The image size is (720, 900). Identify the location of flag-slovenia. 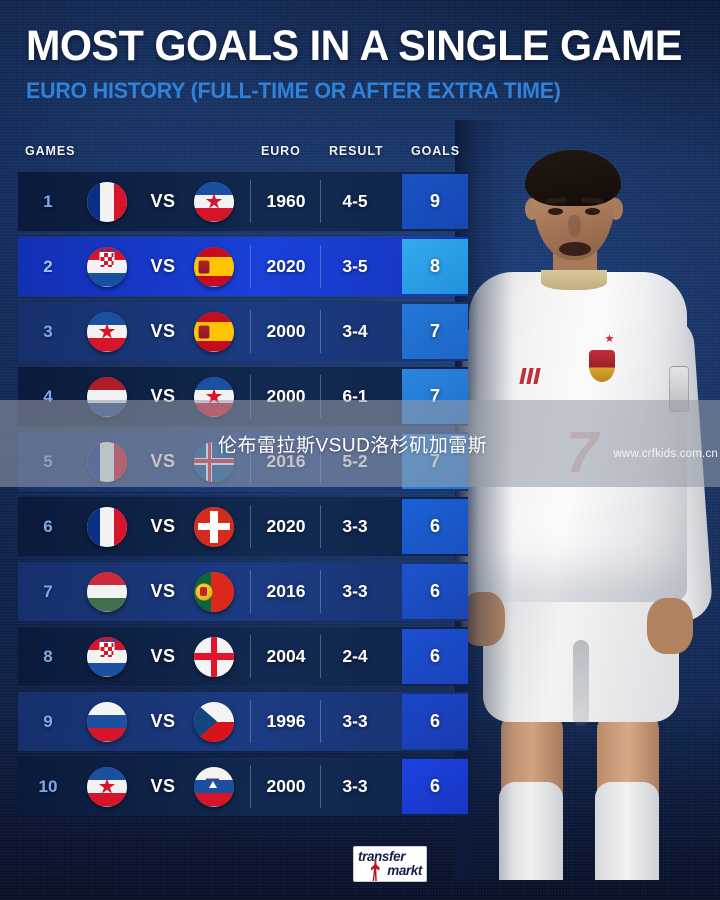
(214, 786).